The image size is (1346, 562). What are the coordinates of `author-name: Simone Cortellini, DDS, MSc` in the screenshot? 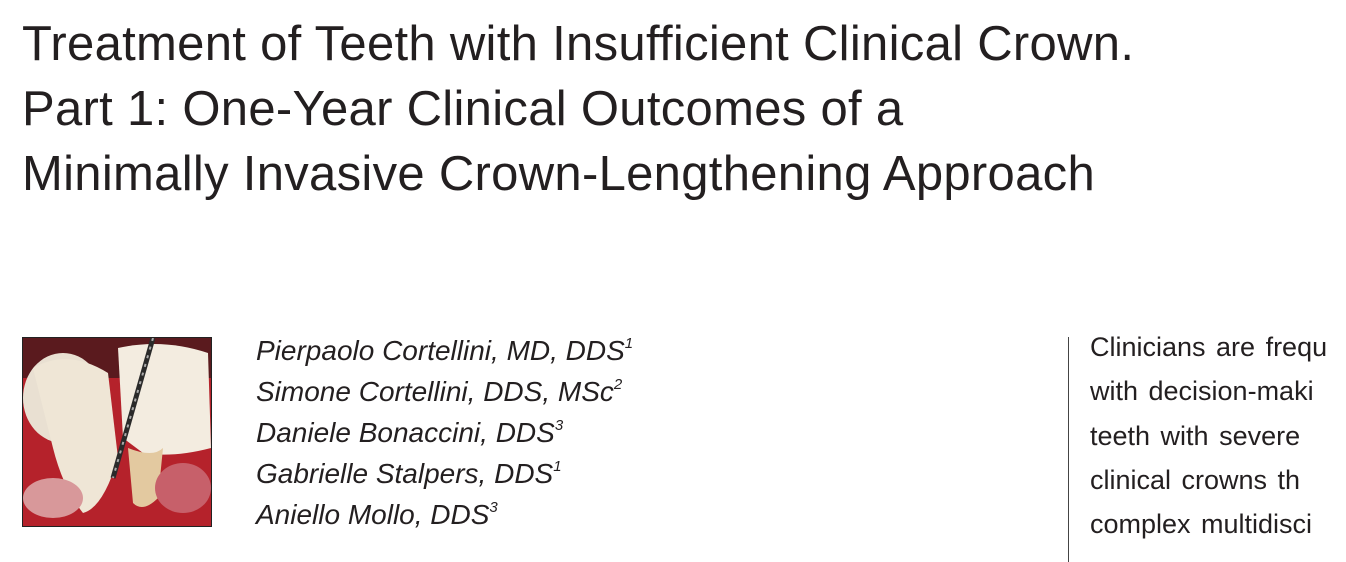 It's located at (435, 391).